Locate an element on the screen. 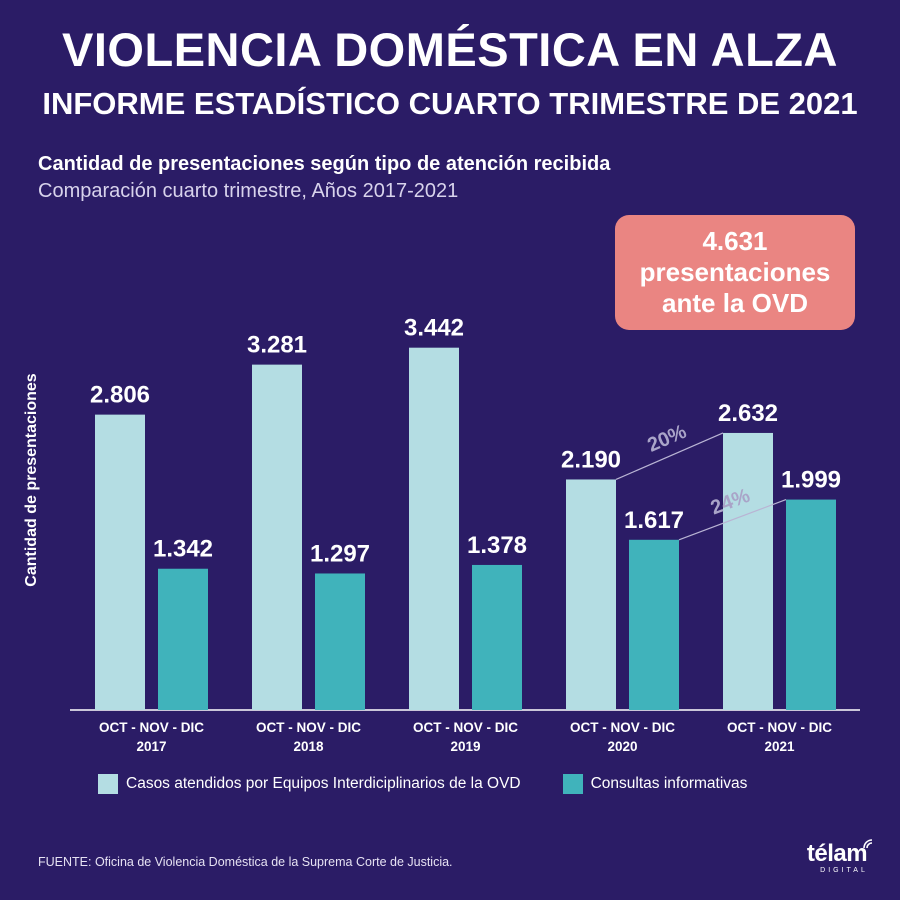 The image size is (900, 900). x-tick-label-2020: OCT - NOV - DIC is located at coordinates (622, 727).